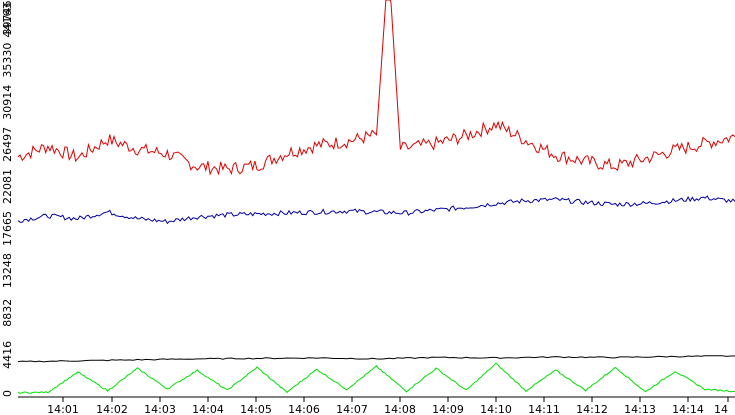 This screenshot has width=735, height=415. I want to click on x-tick-label: 14:04, so click(208, 409).